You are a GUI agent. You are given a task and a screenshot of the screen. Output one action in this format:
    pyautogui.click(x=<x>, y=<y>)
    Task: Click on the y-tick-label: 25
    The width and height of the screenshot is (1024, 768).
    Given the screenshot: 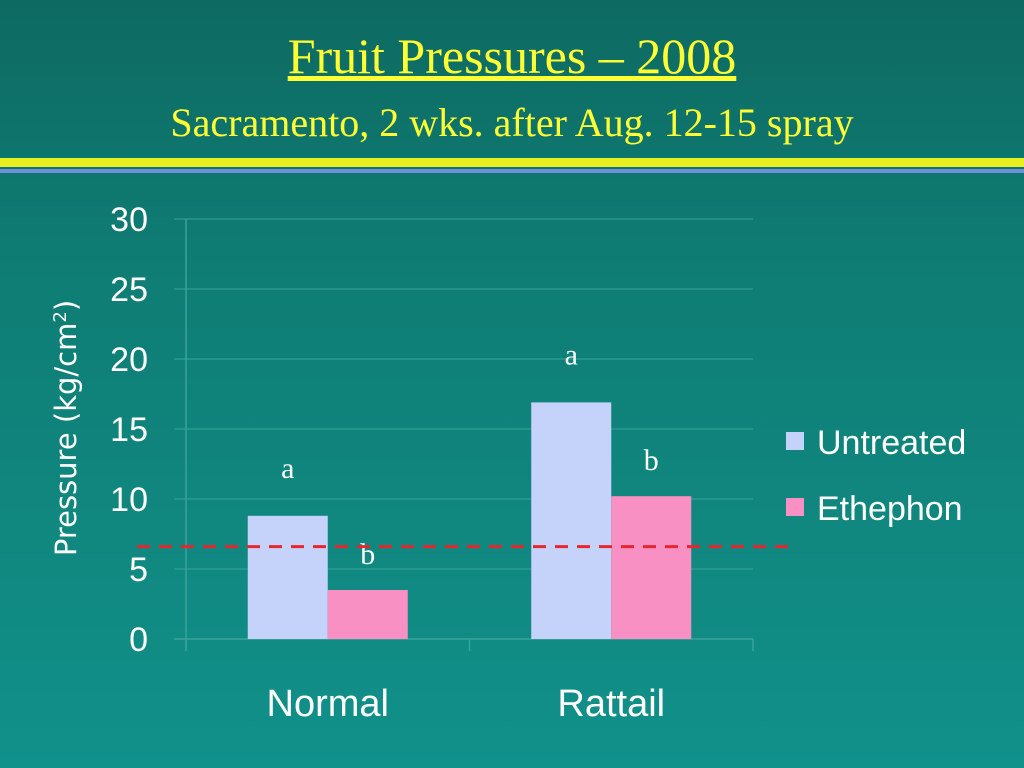 What is the action you would take?
    pyautogui.click(x=129, y=290)
    